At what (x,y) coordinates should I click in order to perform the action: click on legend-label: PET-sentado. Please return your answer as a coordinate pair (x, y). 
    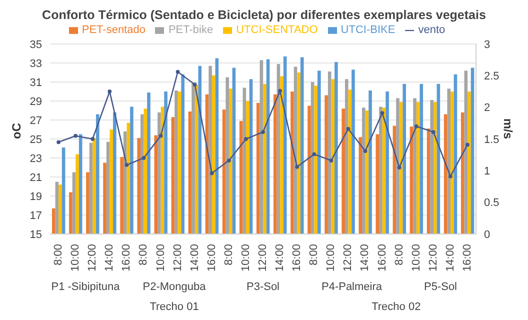
    Looking at the image, I should click on (114, 30).